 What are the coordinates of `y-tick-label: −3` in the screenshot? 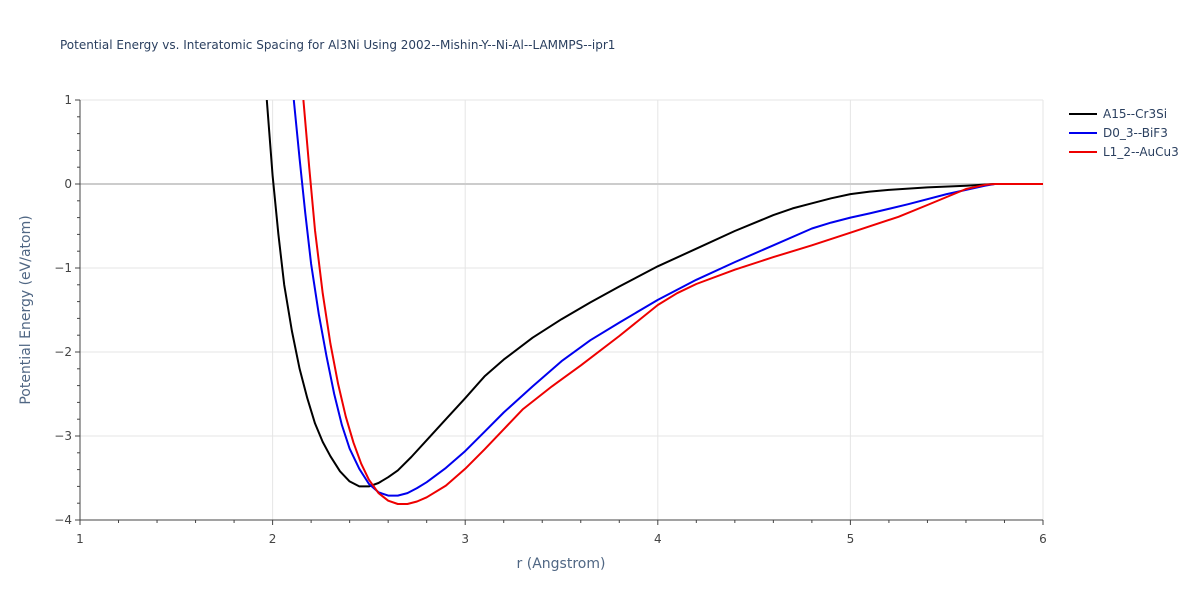 It's located at (63, 436).